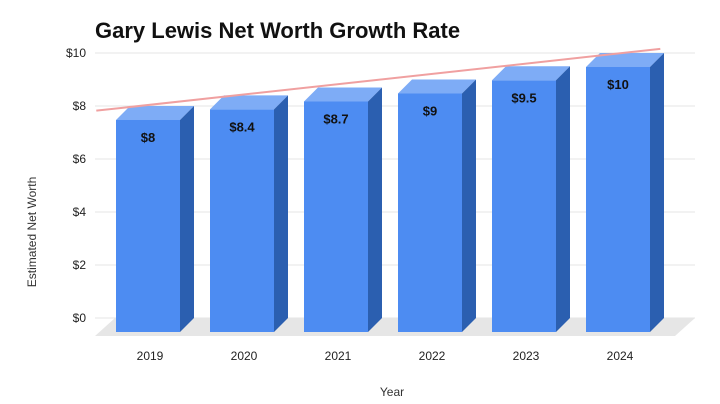 Image resolution: width=720 pixels, height=404 pixels. Describe the element at coordinates (392, 392) in the screenshot. I see `x-axis-title: Year` at that location.